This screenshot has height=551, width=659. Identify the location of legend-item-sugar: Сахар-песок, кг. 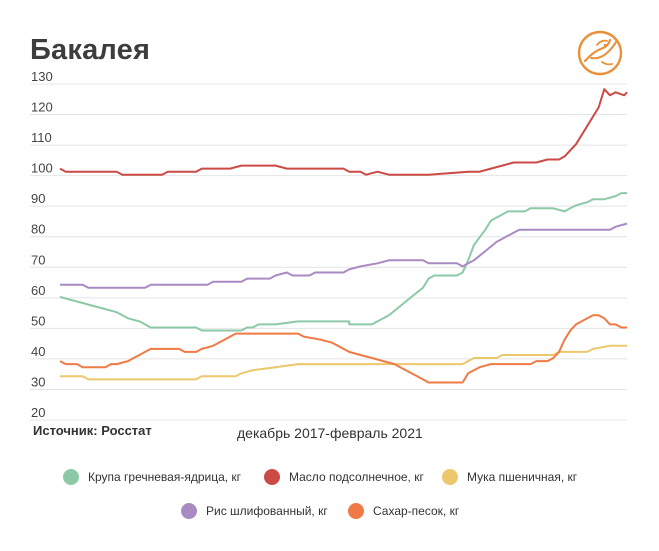
(403, 511).